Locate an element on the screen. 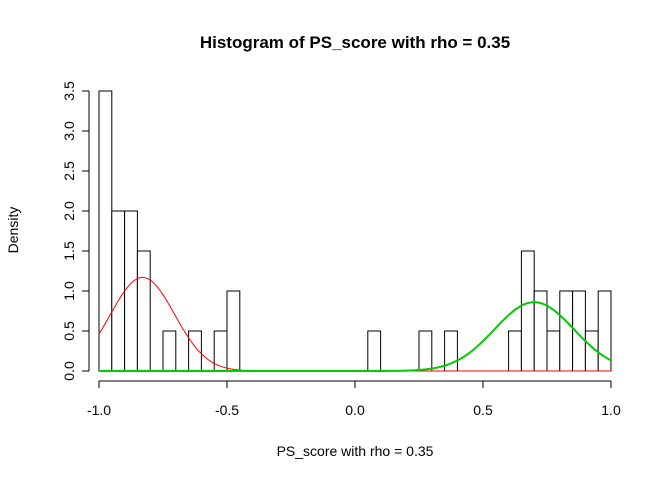  x-tick-label: 0.0 is located at coordinates (355, 410).